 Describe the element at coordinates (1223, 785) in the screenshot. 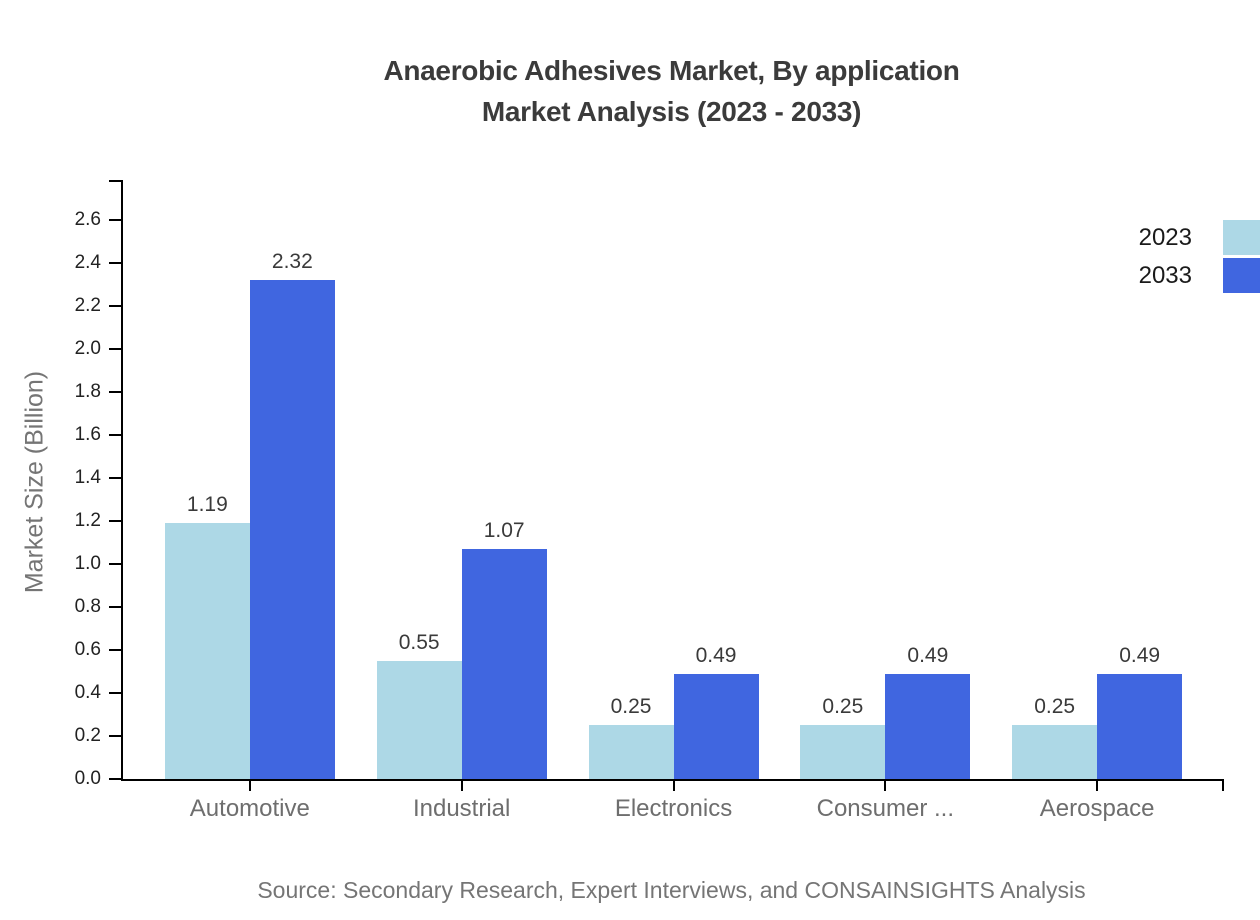

I see `x-axis-end-cap` at that location.